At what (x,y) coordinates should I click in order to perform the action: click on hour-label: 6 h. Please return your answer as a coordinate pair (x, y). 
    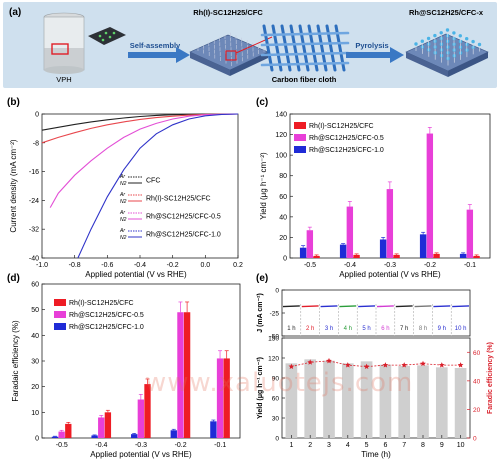
    Looking at the image, I should click on (385, 329).